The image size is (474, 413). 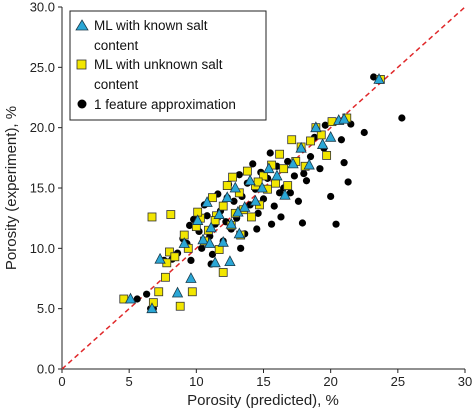 What do you see at coordinates (165, 104) in the screenshot?
I see `legend-label-one-feature: 1 feature approximation` at bounding box center [165, 104].